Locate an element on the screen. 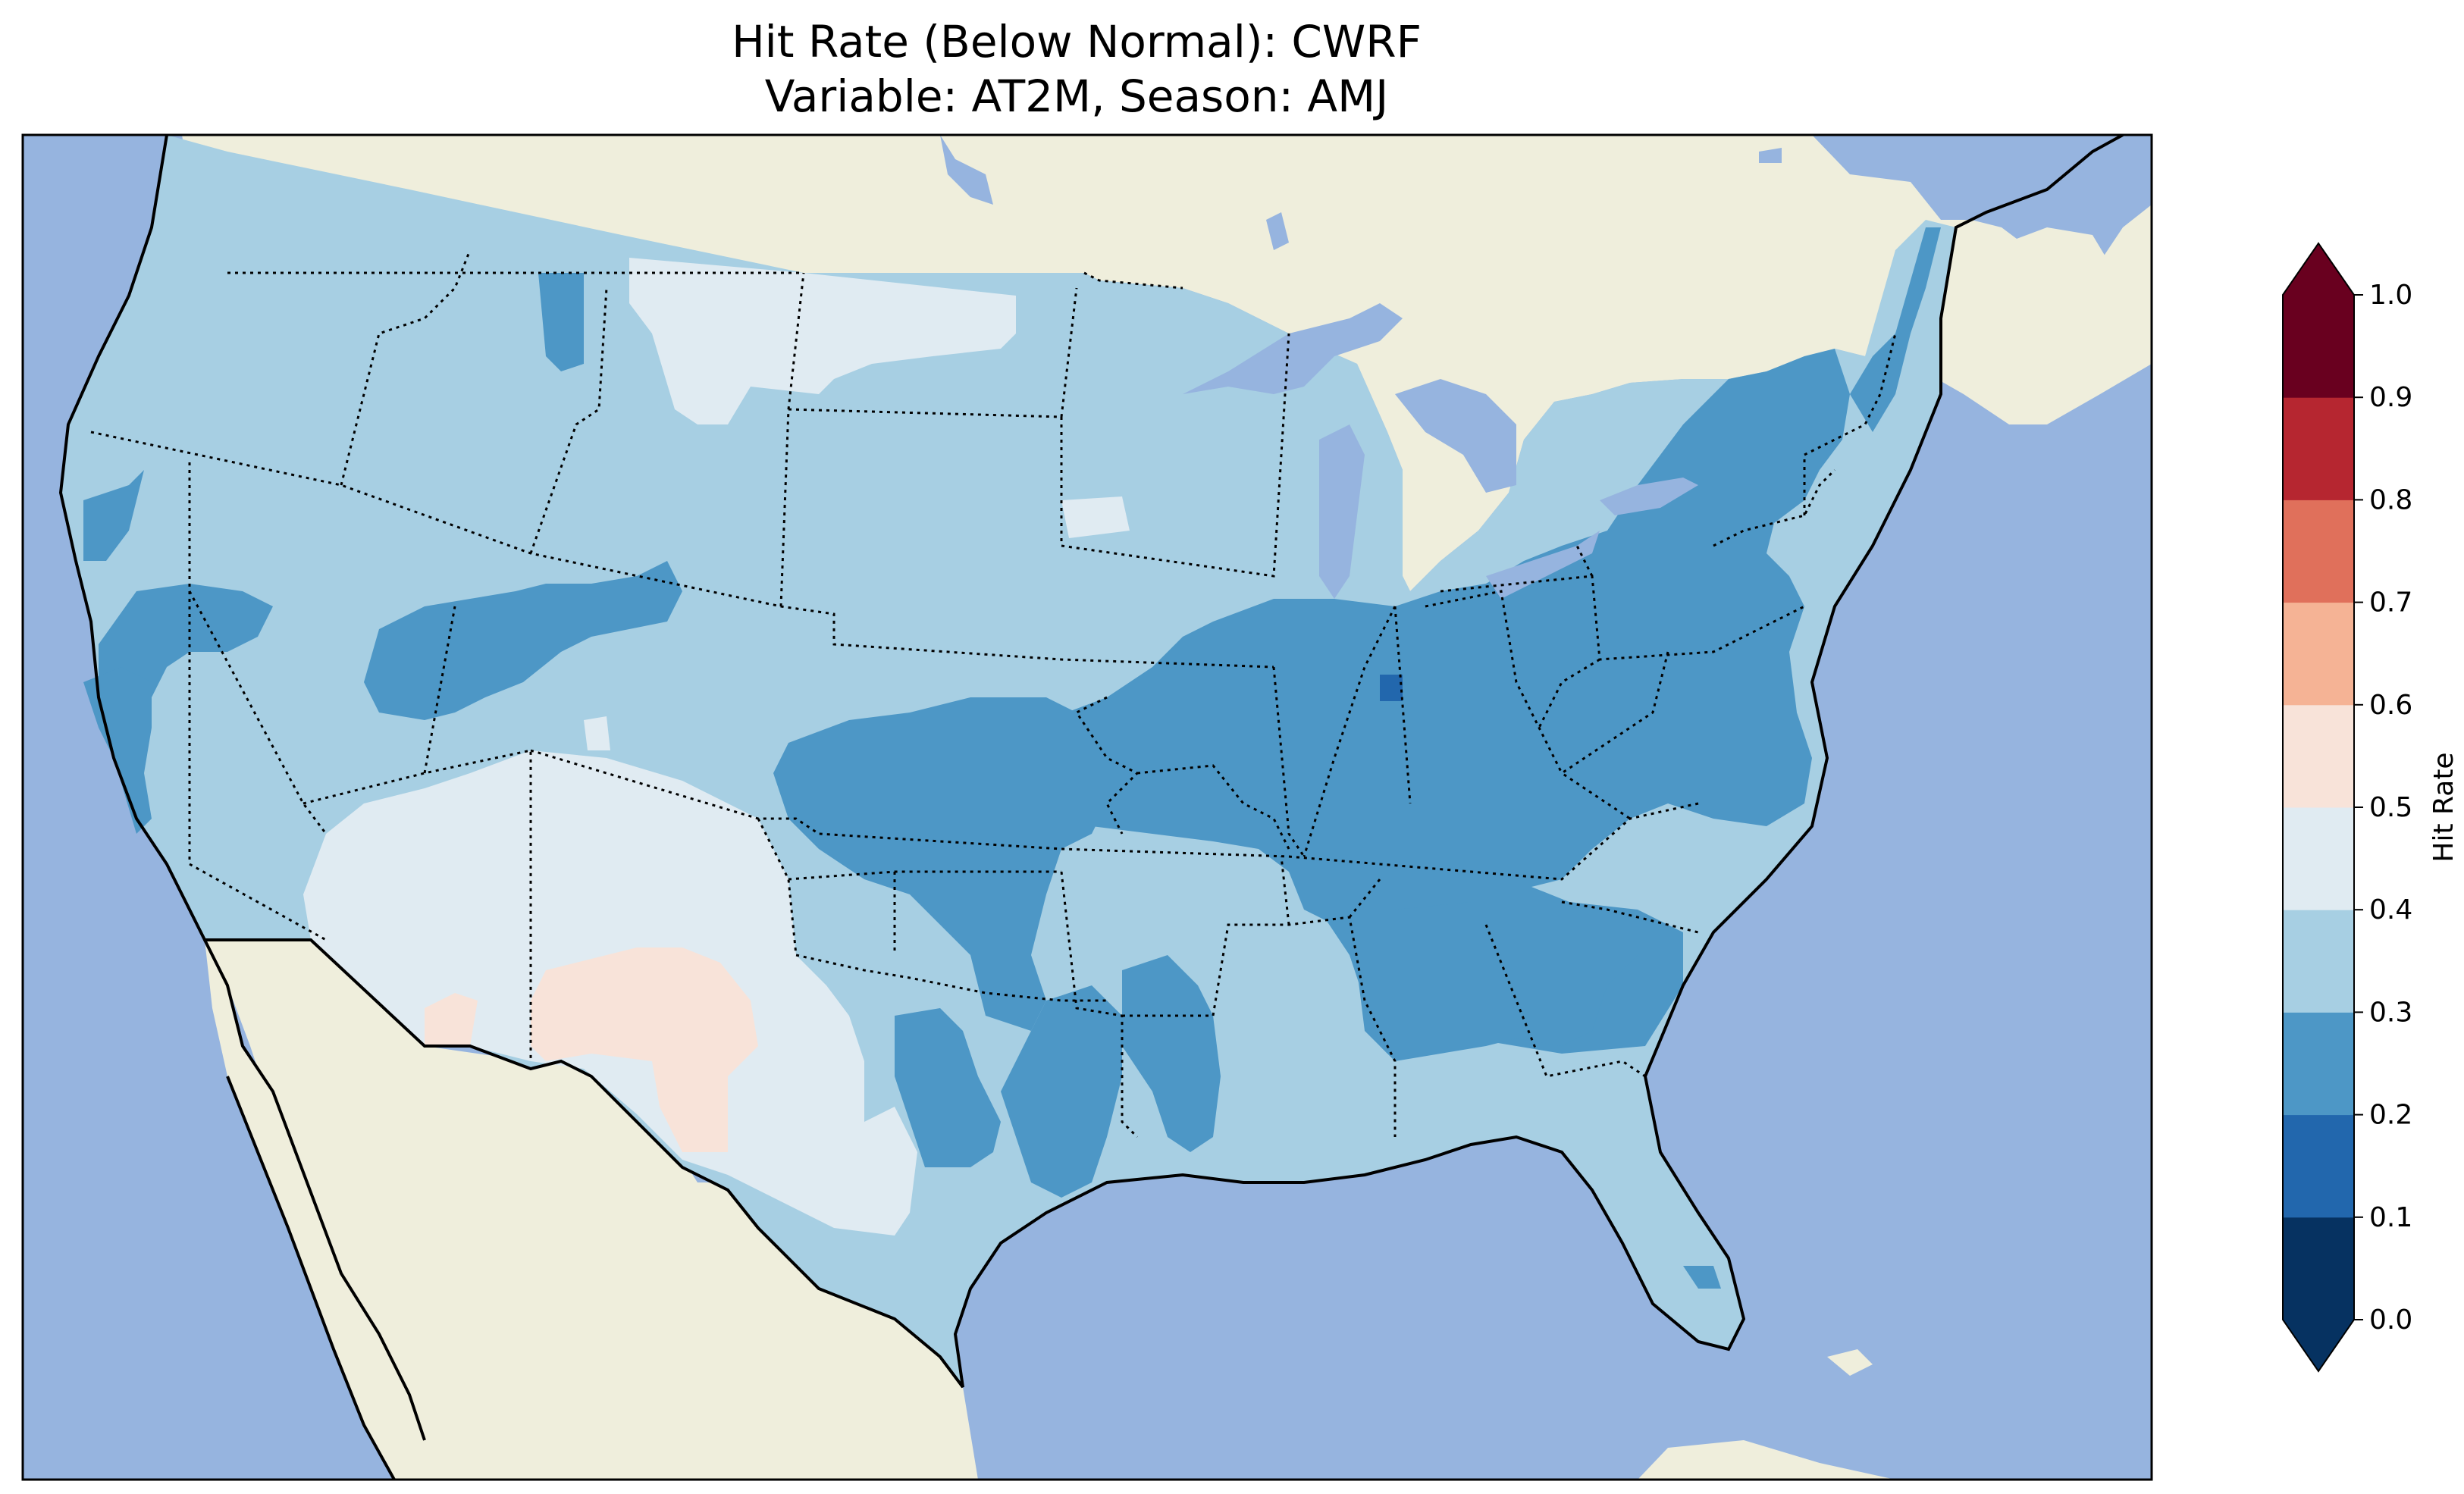 This screenshot has width=2464, height=1494. region-nv-0.2-0.3 is located at coordinates (186, 671).